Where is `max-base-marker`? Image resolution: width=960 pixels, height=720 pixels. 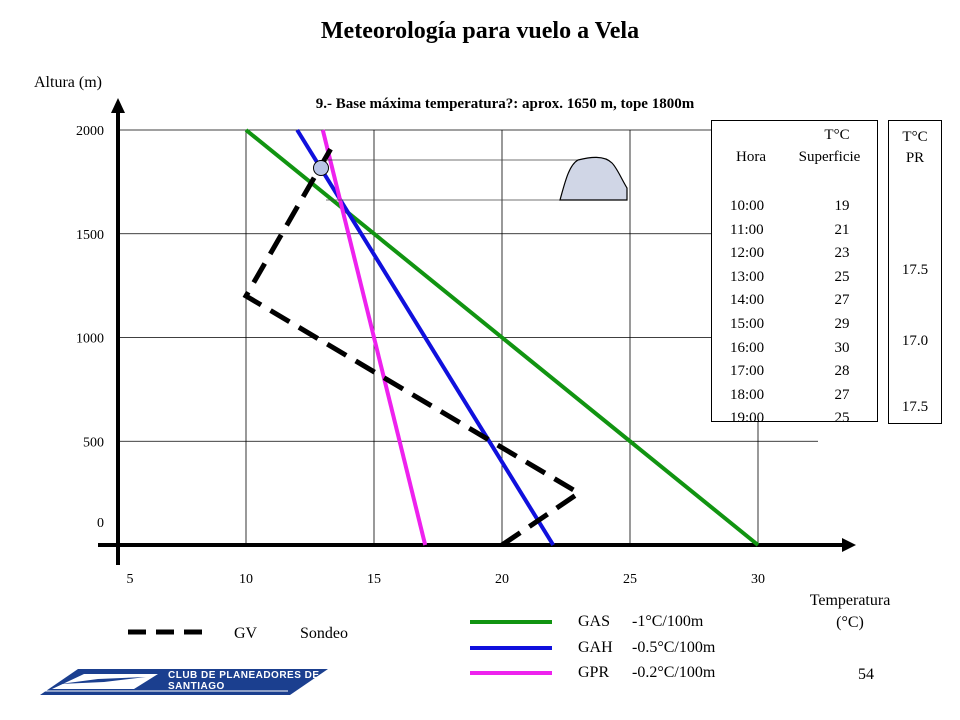 max-base-marker is located at coordinates (321, 168).